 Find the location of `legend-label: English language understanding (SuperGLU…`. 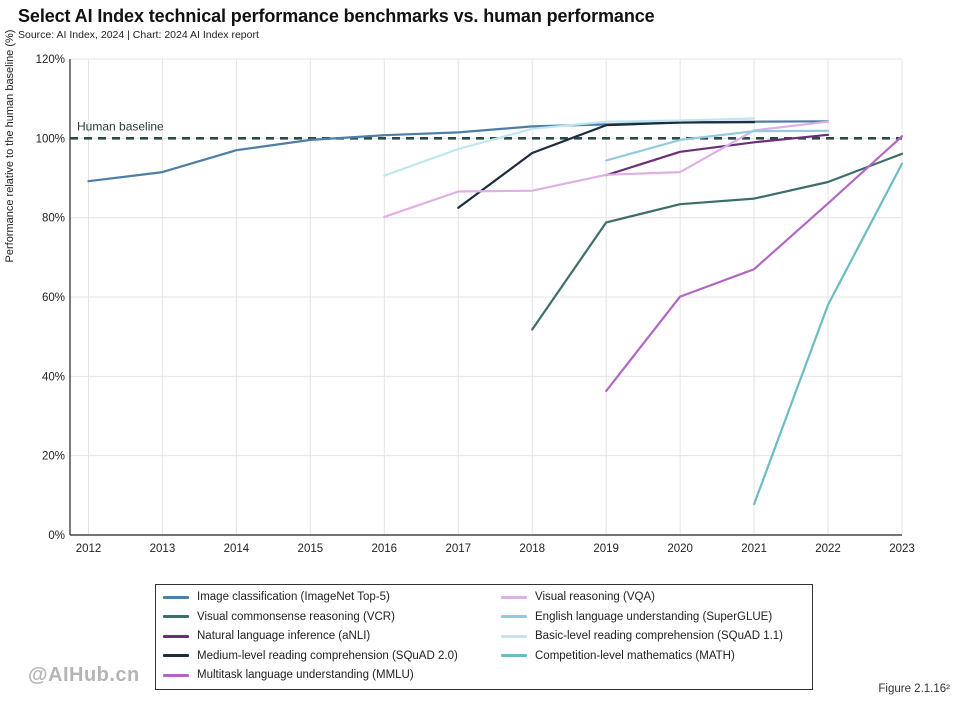

legend-label: English language understanding (SuperGLU… is located at coordinates (654, 616).